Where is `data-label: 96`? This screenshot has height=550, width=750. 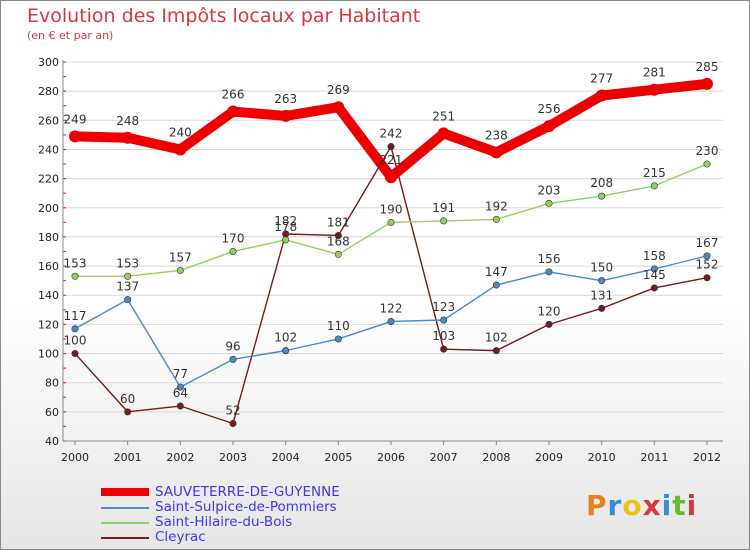 data-label: 96 is located at coordinates (232, 346).